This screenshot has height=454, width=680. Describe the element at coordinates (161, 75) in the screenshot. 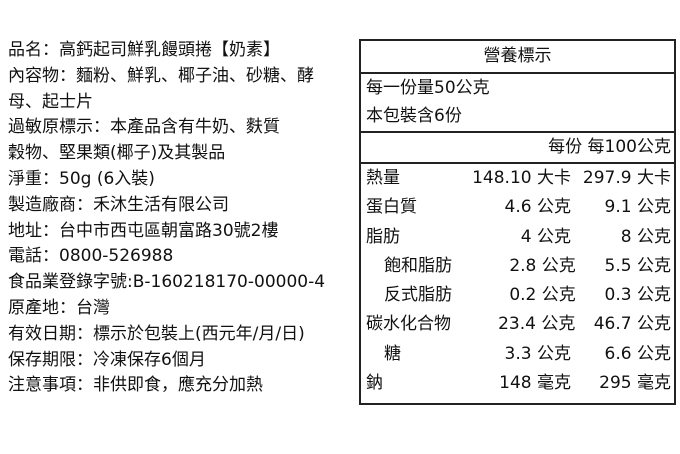

I see `ingredients: 內容物：麵粉、鮮乳、椰子油、砂糖、酵` at that location.